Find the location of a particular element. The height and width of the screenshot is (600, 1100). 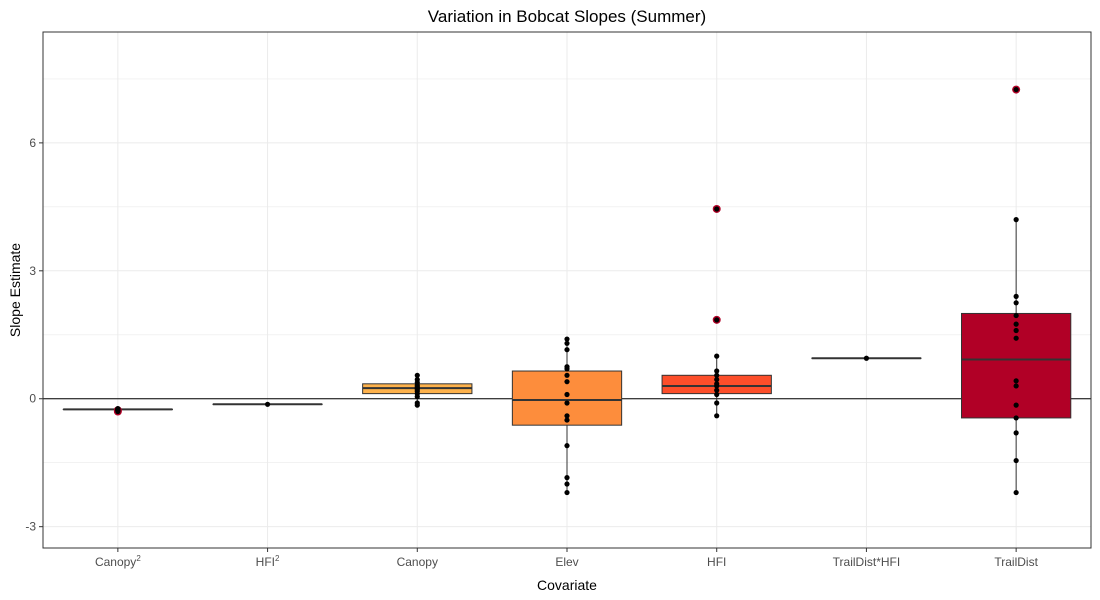

y-axis-title: Slope Estimate is located at coordinates (15, 290).